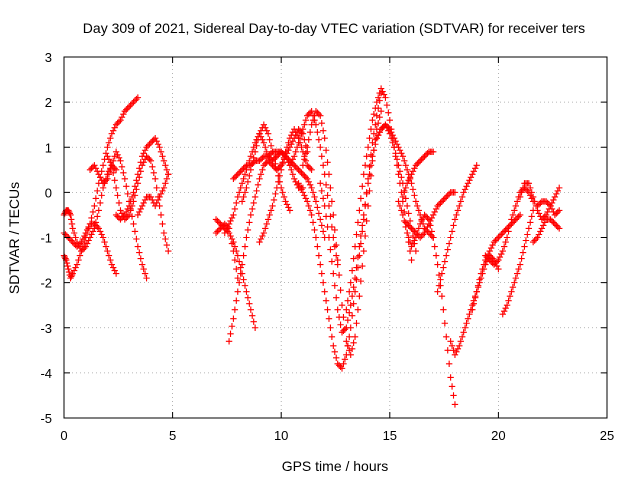 This screenshot has height=480, width=640. What do you see at coordinates (342, 233) in the screenshot?
I see `data-series` at bounding box center [342, 233].